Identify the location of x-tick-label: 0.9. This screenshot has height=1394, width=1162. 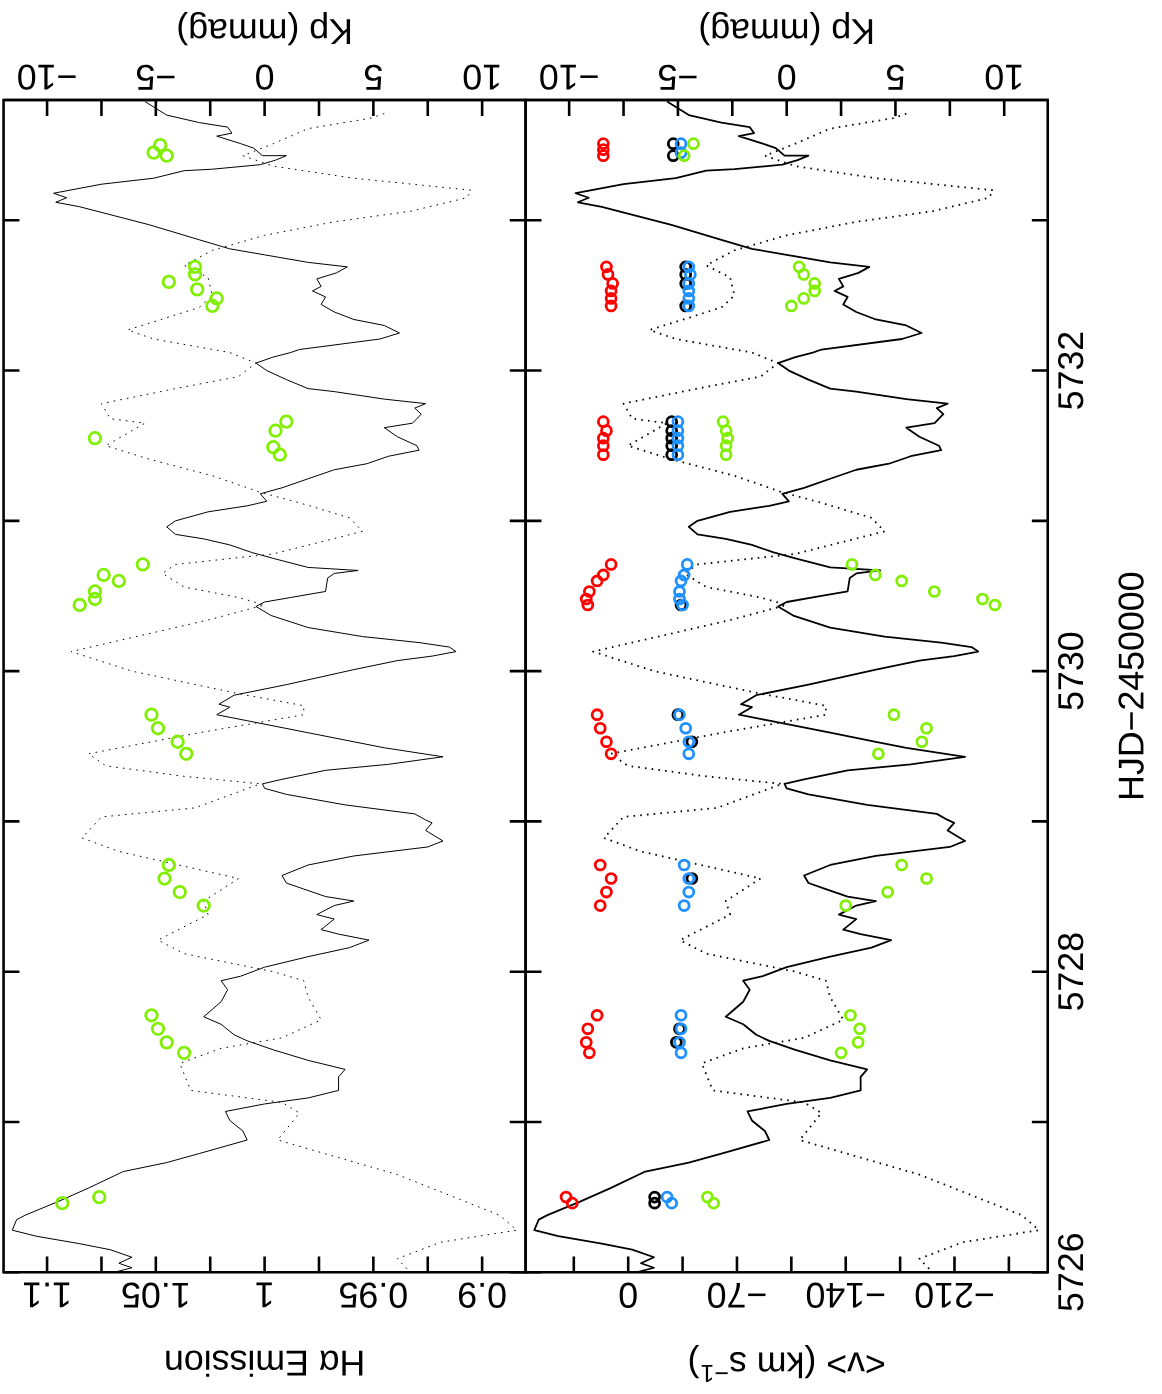
(482, 1295).